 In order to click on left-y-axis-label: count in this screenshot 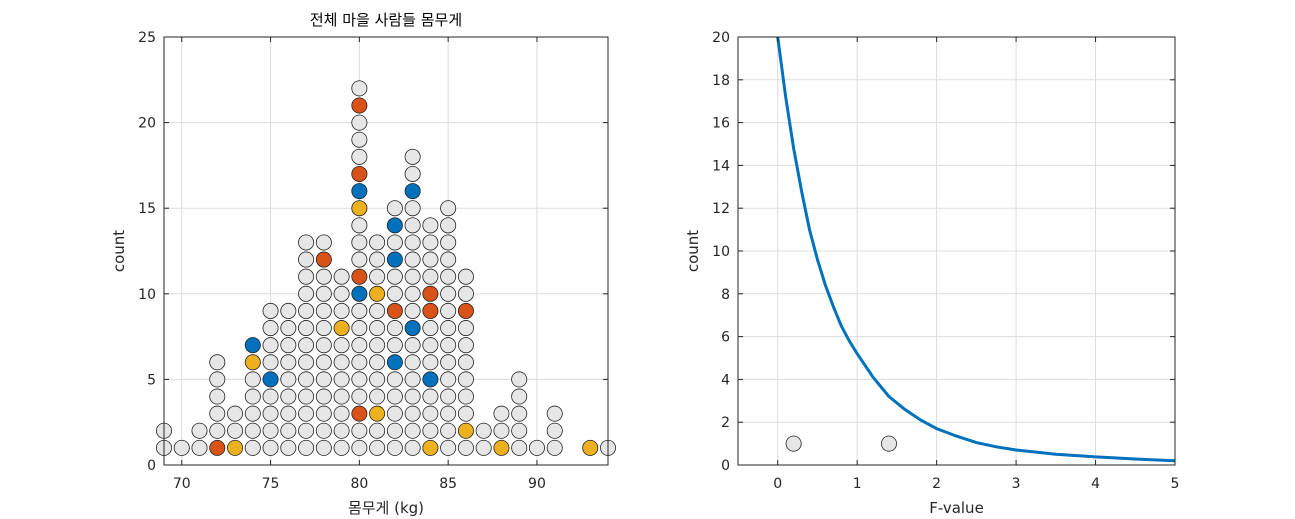, I will do `click(119, 251)`.